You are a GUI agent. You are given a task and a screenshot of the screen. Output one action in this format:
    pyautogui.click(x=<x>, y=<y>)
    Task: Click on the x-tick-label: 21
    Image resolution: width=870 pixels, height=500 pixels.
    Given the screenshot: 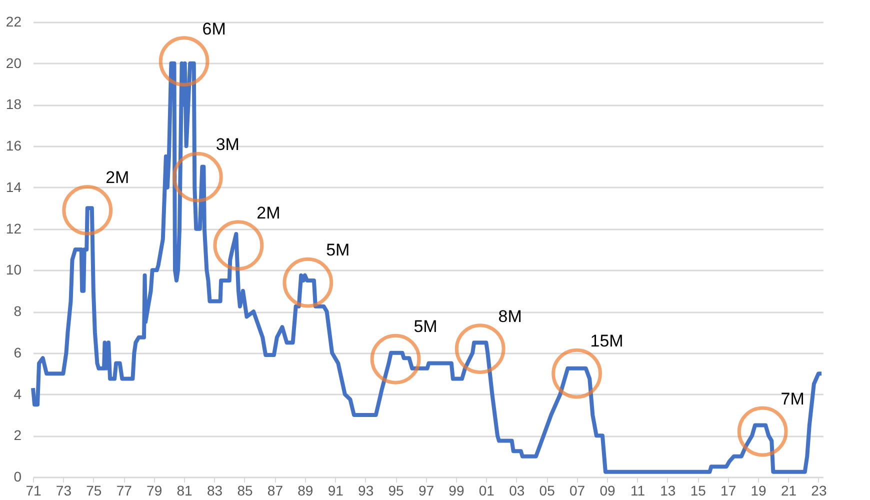 What is the action you would take?
    pyautogui.click(x=788, y=490)
    